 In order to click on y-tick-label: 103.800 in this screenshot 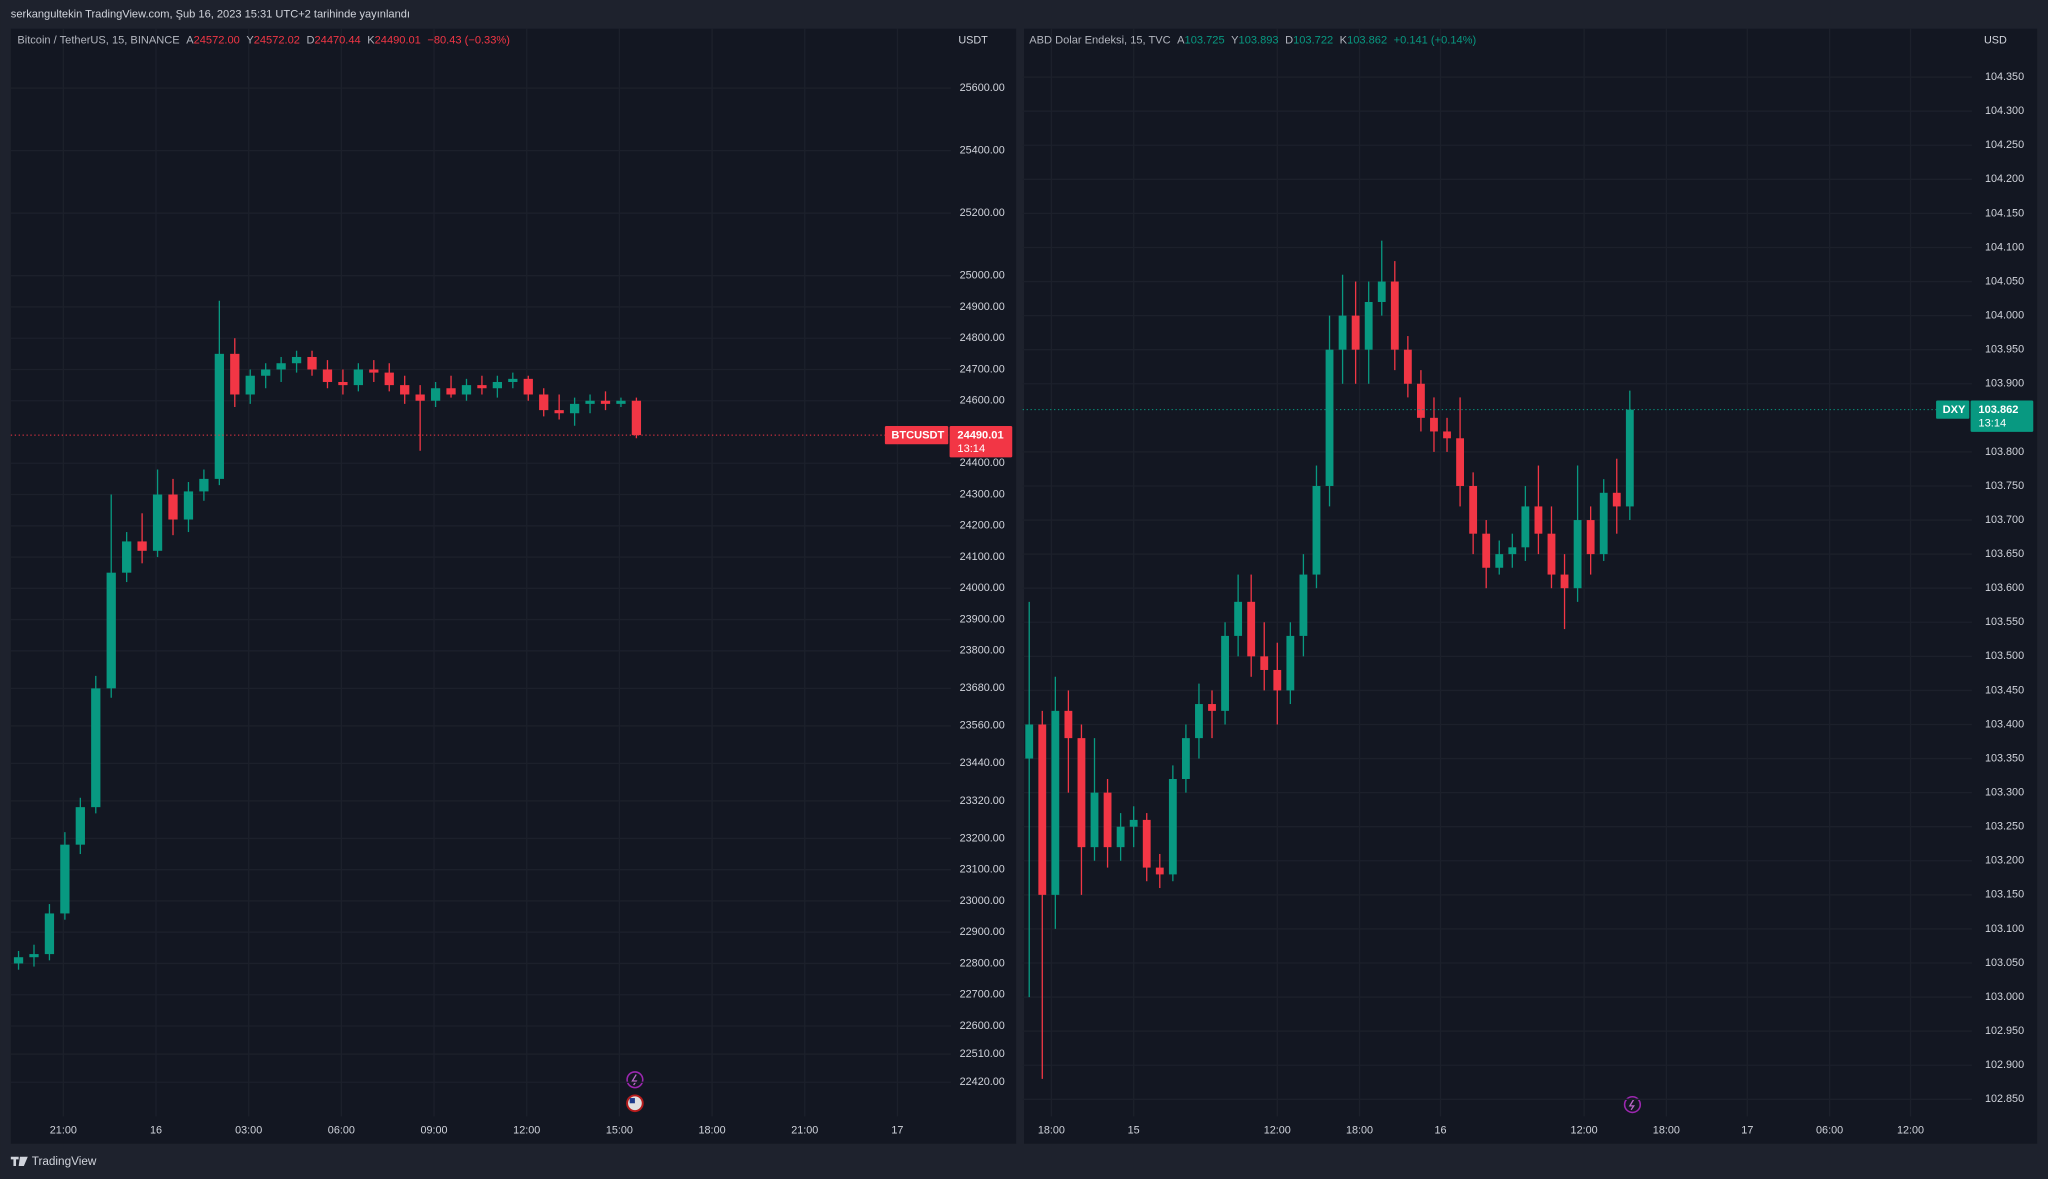, I will do `click(2004, 452)`.